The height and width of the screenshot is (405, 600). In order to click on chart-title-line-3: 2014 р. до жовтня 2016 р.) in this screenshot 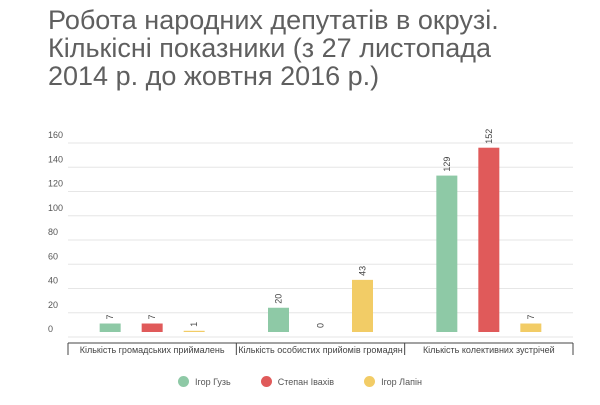, I will do `click(214, 76)`.